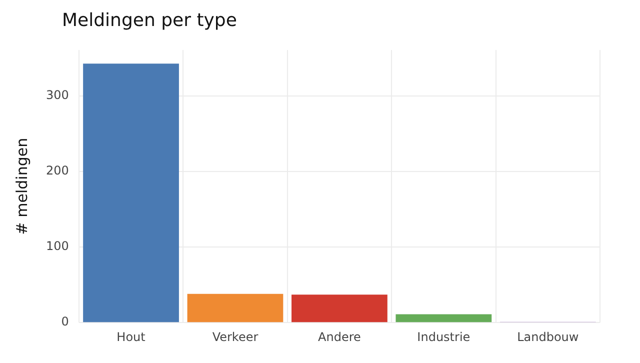  What do you see at coordinates (548, 337) in the screenshot?
I see `x-tick-label: Landbouw` at bounding box center [548, 337].